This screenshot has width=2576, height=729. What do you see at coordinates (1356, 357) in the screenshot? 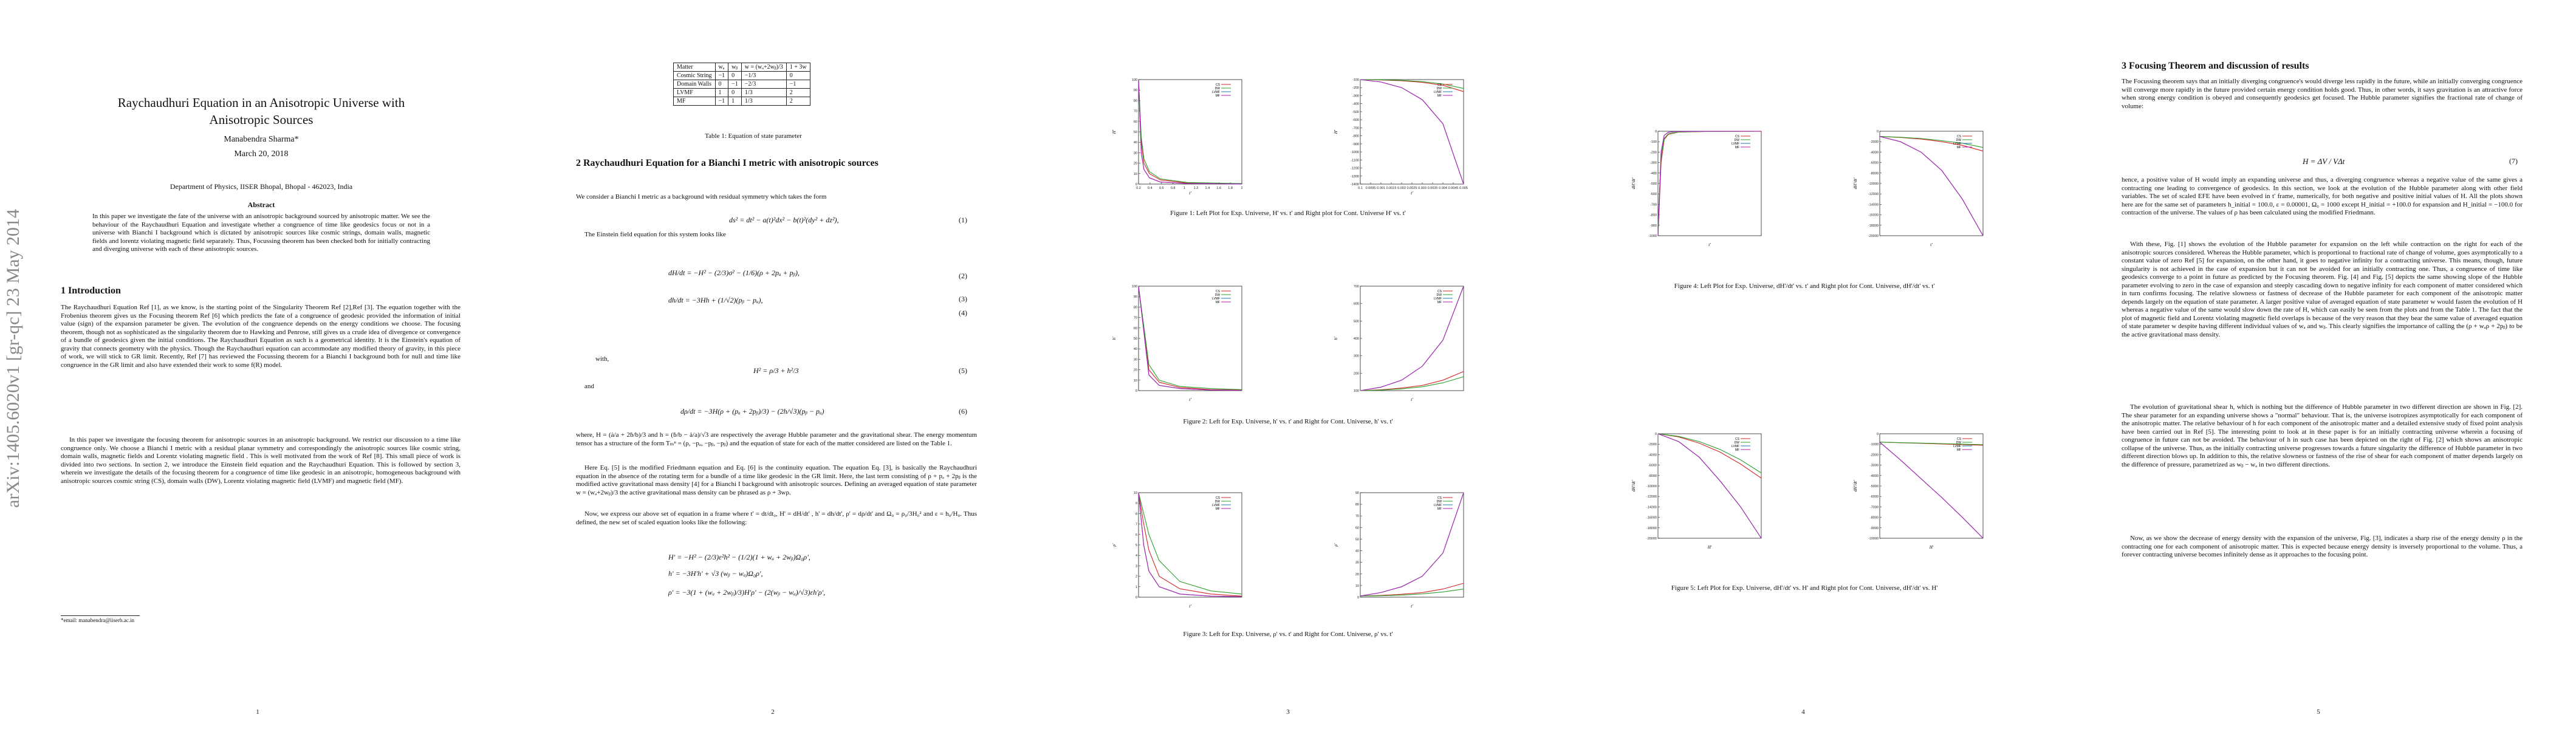
I see `y-tick-label: 300` at bounding box center [1356, 357].